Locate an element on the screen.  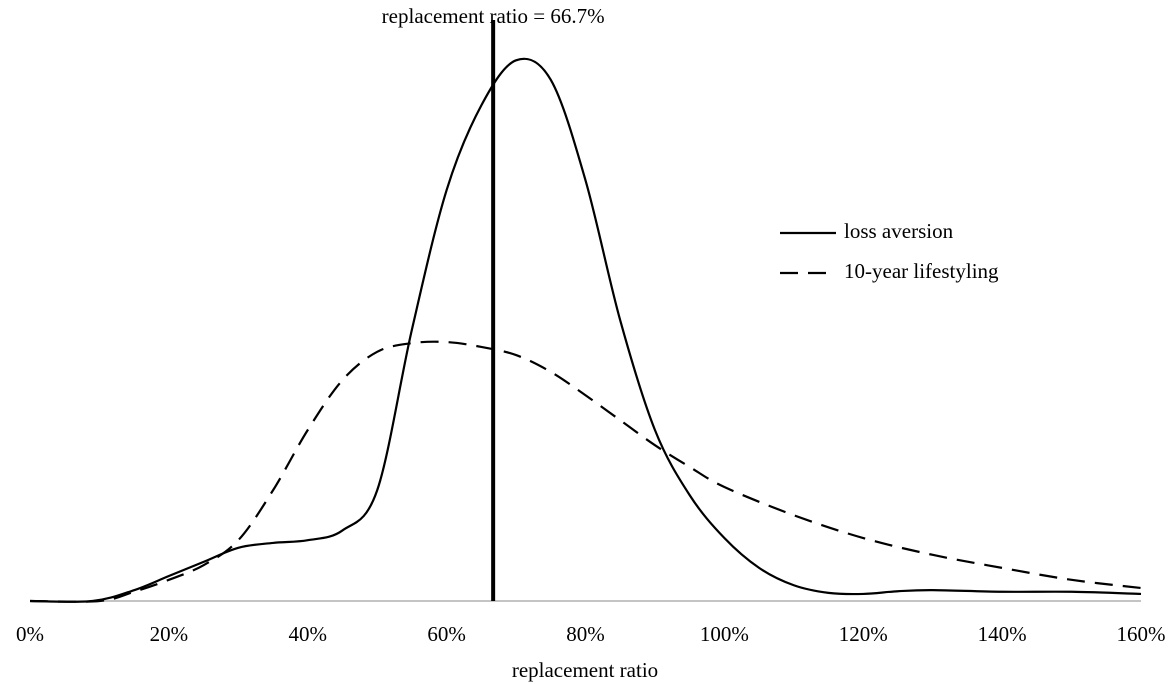
x-tick-label: 100% is located at coordinates (724, 634).